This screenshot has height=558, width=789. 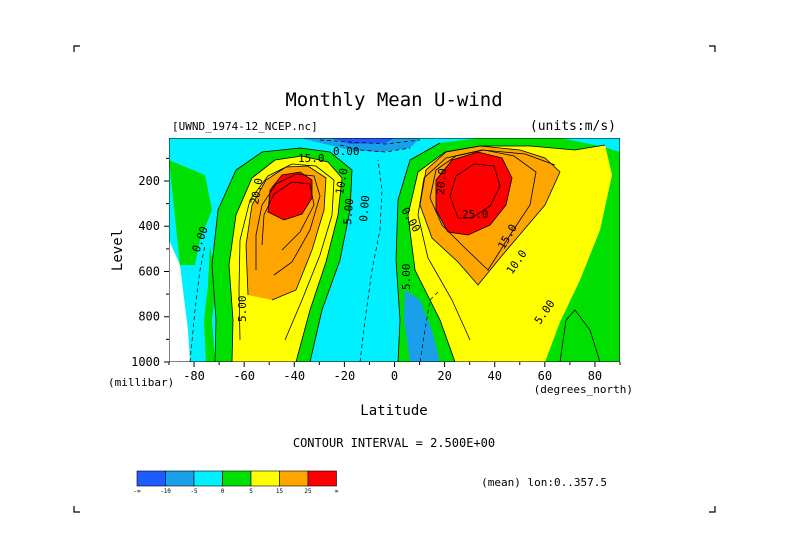 I want to click on y-axis-title: Level, so click(x=118, y=250).